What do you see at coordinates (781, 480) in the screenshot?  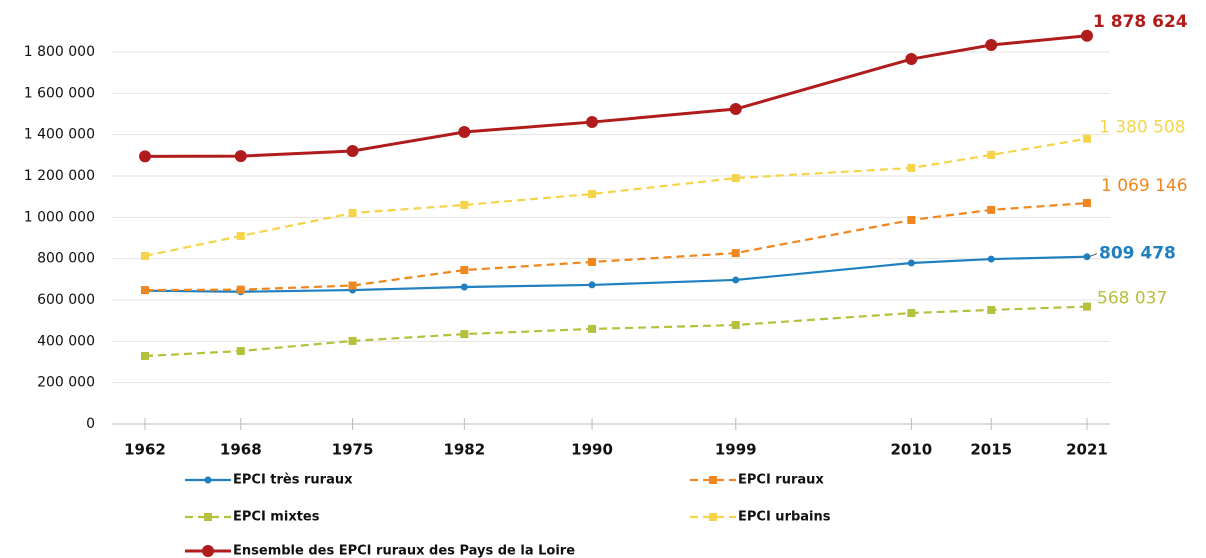 I see `legend-label: EPCI ruraux` at bounding box center [781, 480].